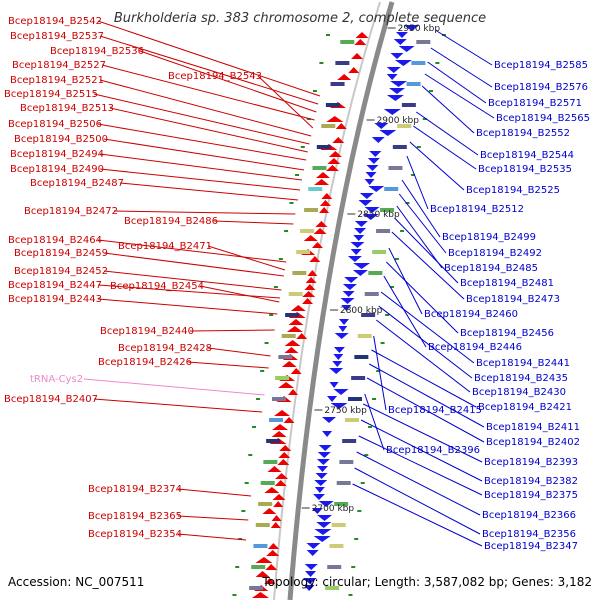  I want to click on right-gene-label: Bcep18194_B2473, so click(513, 299).